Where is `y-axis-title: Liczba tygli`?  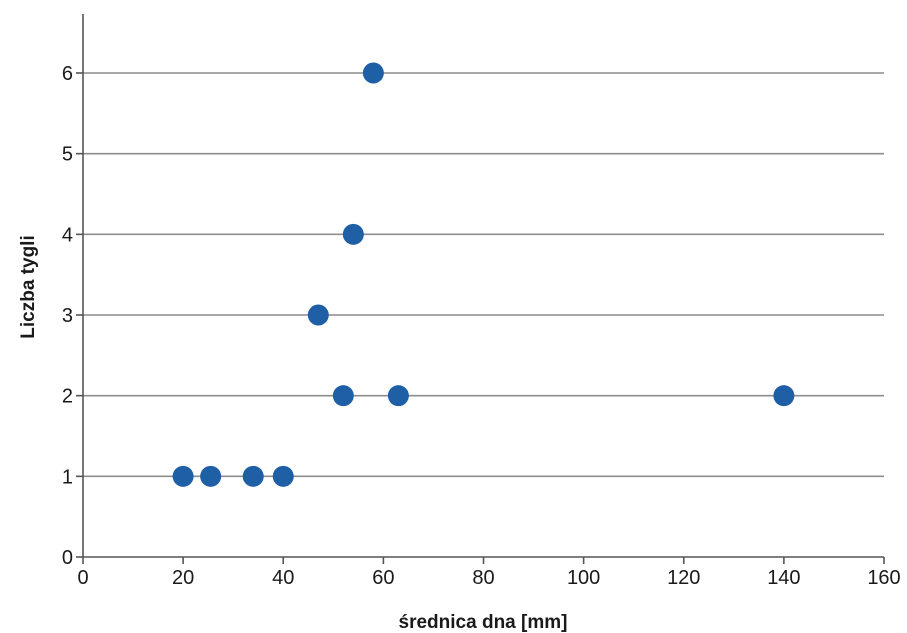
y-axis-title: Liczba tygli is located at coordinates (28, 286).